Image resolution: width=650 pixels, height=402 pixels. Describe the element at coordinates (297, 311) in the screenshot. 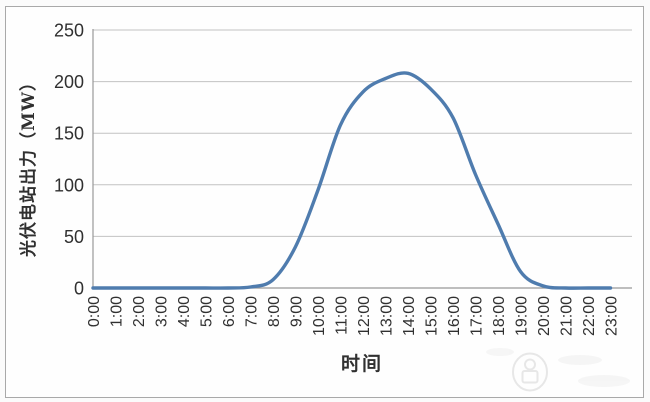

I see `x-tick-label: 9:00` at that location.